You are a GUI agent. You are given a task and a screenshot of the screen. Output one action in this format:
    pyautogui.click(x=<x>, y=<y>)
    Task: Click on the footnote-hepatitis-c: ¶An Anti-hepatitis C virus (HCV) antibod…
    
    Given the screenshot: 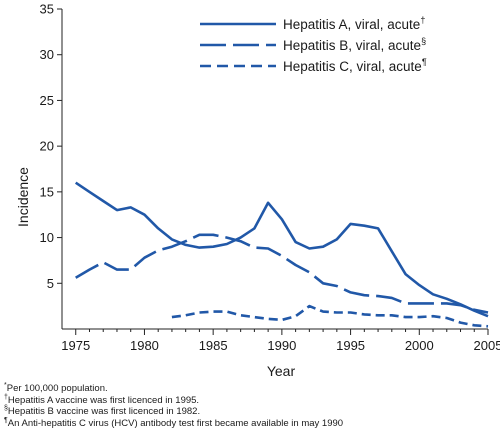 What is the action you would take?
    pyautogui.click(x=174, y=422)
    